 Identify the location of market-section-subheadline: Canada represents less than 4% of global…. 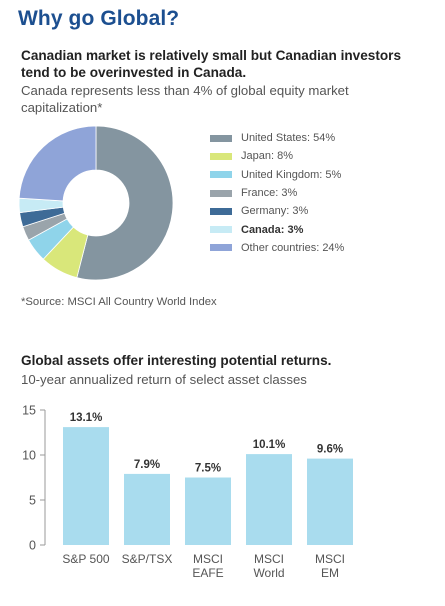
(185, 99).